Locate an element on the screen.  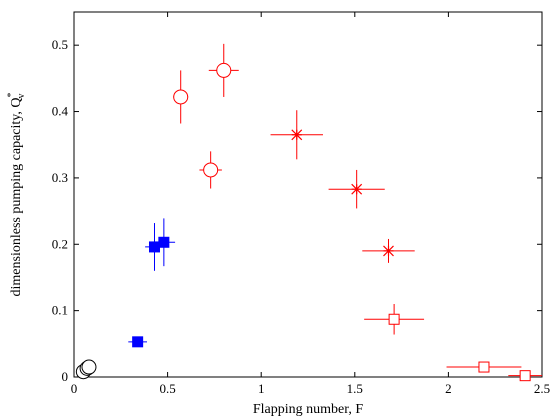
y-tick-label: 0.3 is located at coordinates (60, 177).